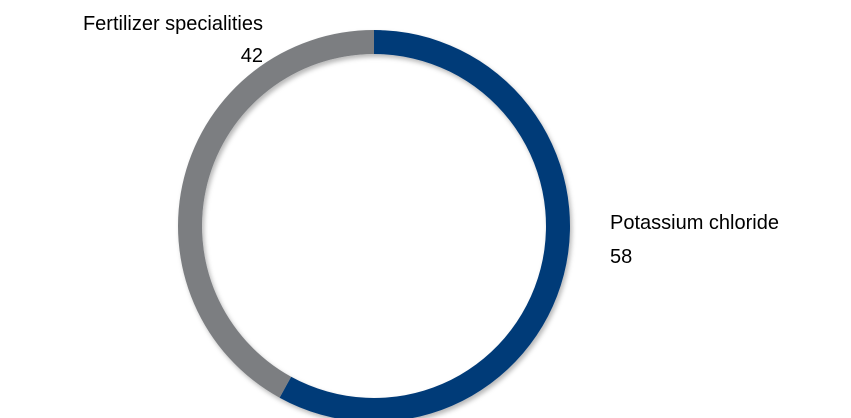 The height and width of the screenshot is (418, 851). Describe the element at coordinates (694, 223) in the screenshot. I see `slice-label-potassium-chloride: Potassium chloride` at that location.